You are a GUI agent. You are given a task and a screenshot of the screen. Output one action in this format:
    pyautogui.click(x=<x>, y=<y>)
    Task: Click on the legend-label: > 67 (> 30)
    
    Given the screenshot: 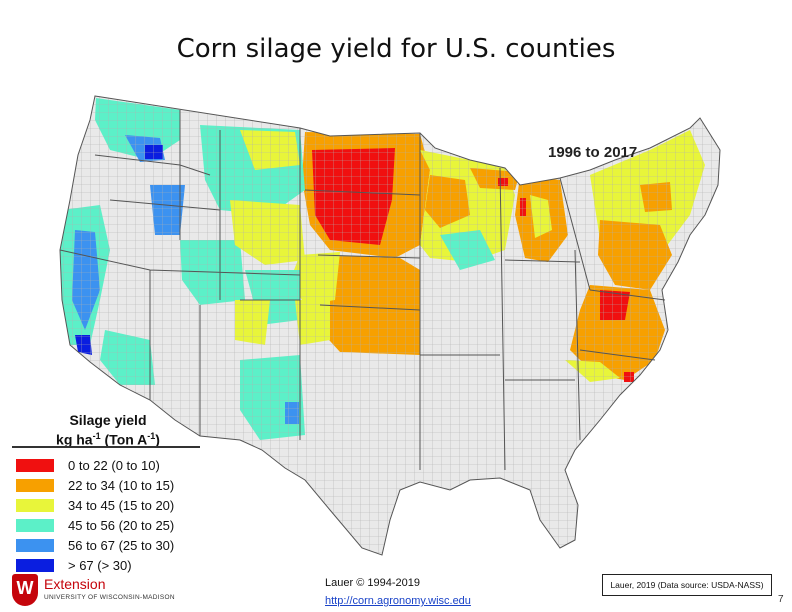 What is the action you would take?
    pyautogui.click(x=100, y=565)
    